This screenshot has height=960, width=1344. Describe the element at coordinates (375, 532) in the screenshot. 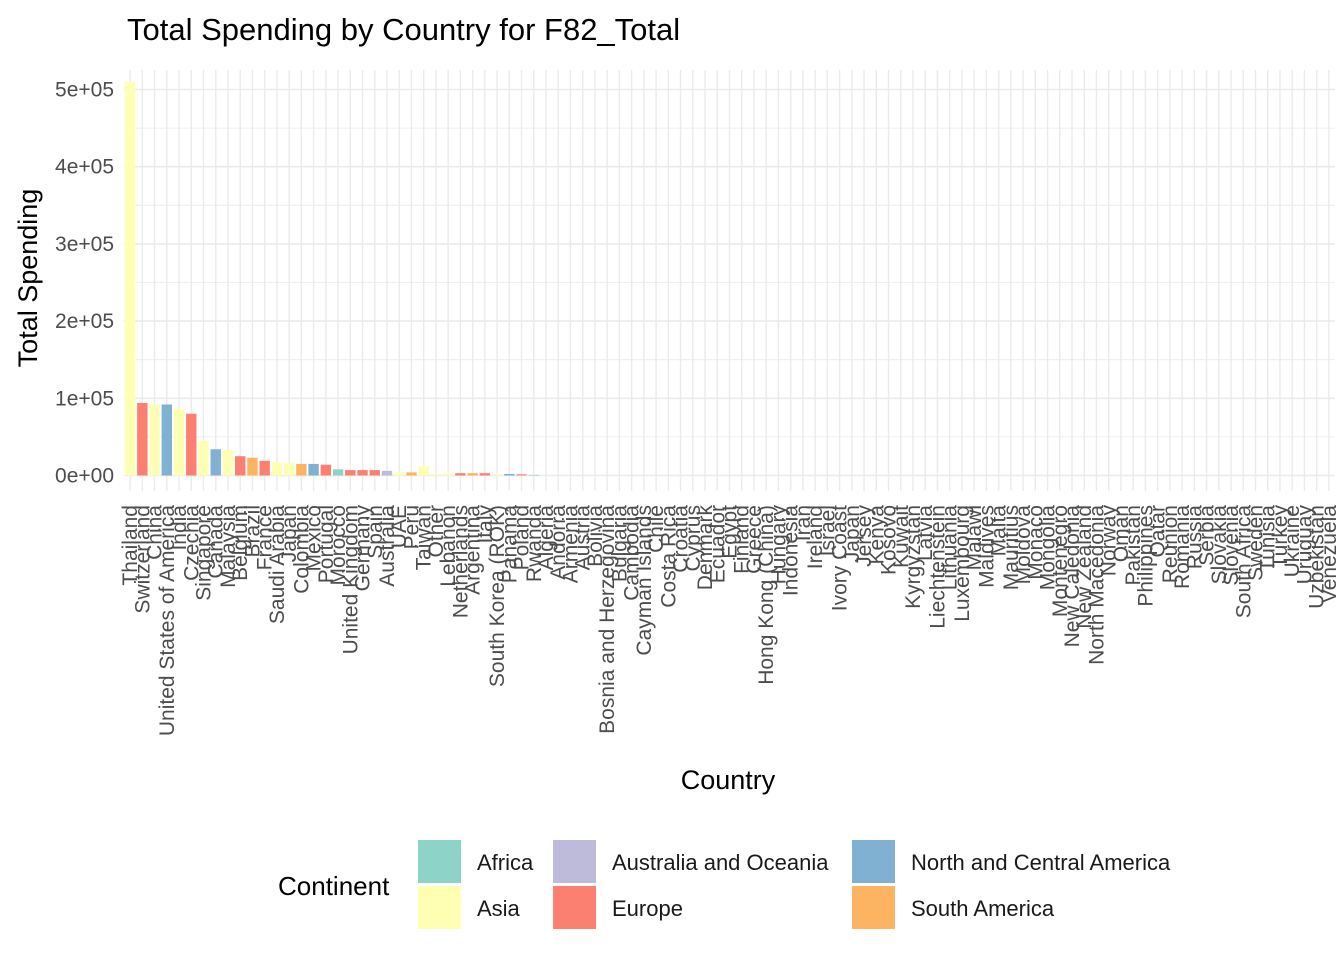

I see `x-tick-label: Spain` at that location.